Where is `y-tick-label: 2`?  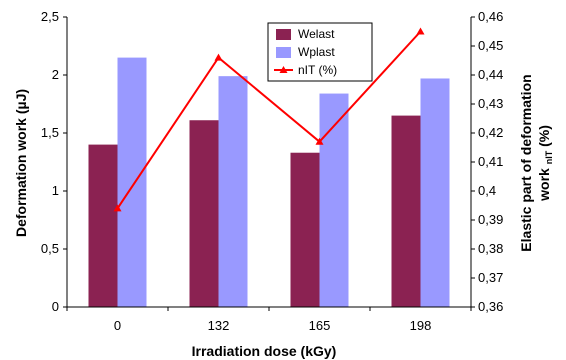
y-tick-label: 2 is located at coordinates (55, 74).